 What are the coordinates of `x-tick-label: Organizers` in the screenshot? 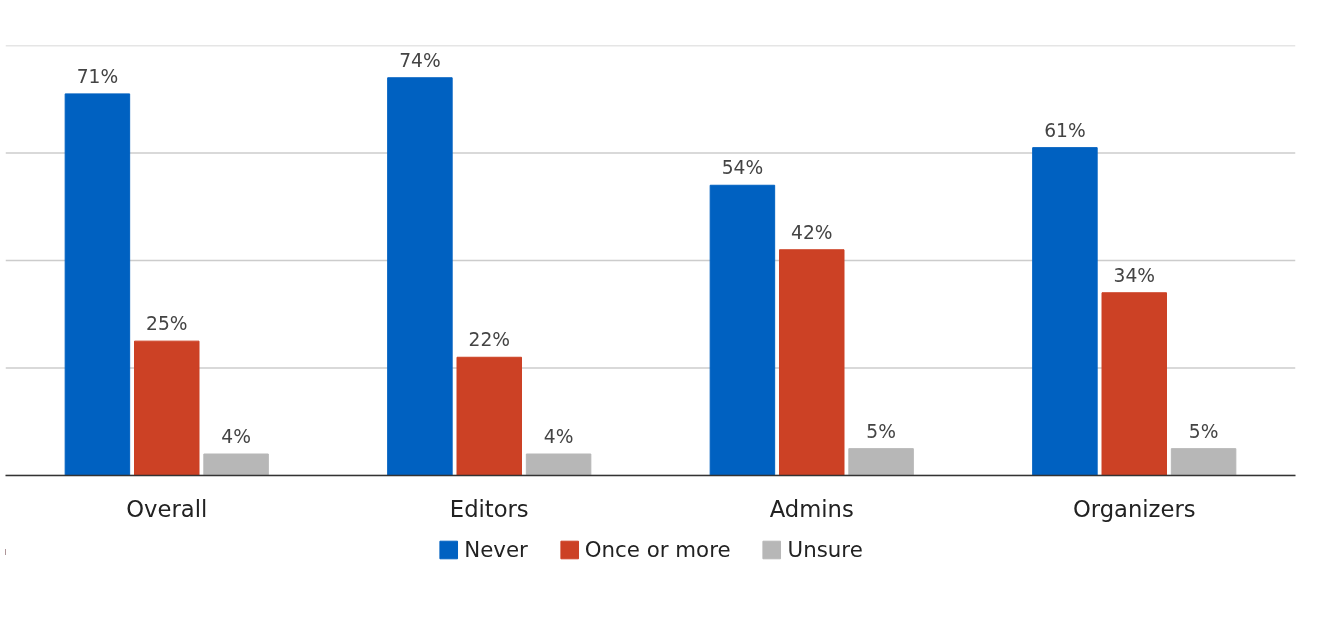 It's located at (1134, 508).